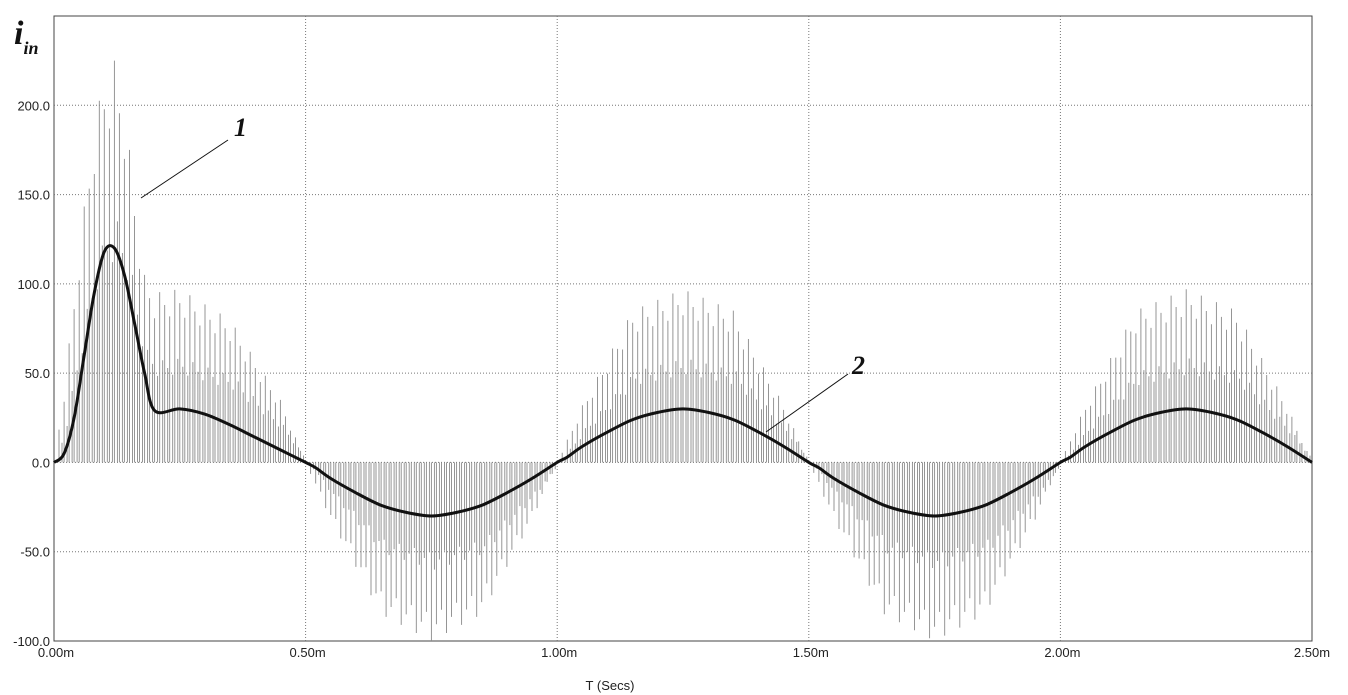 Image resolution: width=1348 pixels, height=695 pixels. I want to click on y-axis-label: iin, so click(26, 36).